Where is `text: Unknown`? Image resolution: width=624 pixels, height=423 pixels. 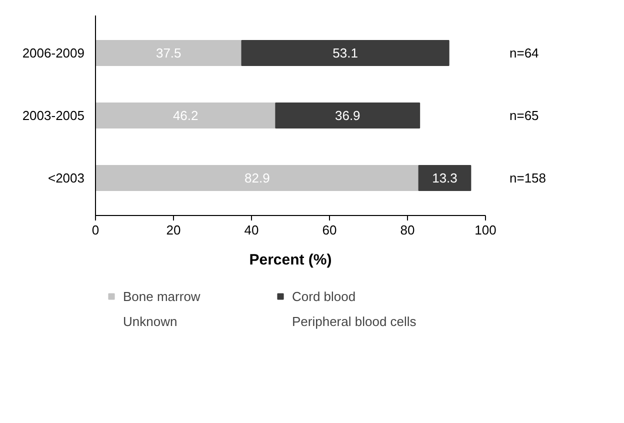
text: Unknown is located at coordinates (150, 321).